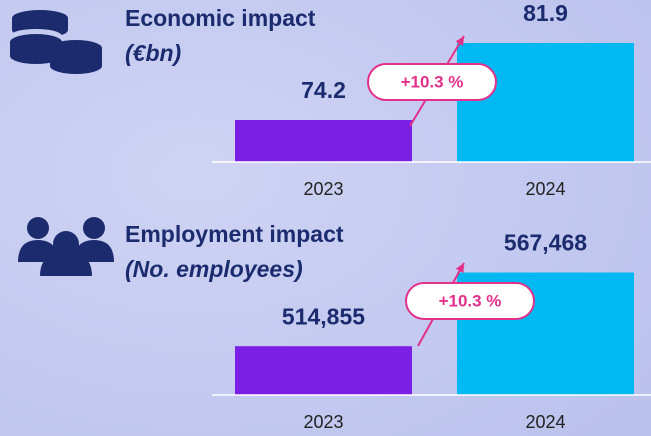 This screenshot has width=651, height=436. I want to click on value-label: 74.2, so click(323, 90).